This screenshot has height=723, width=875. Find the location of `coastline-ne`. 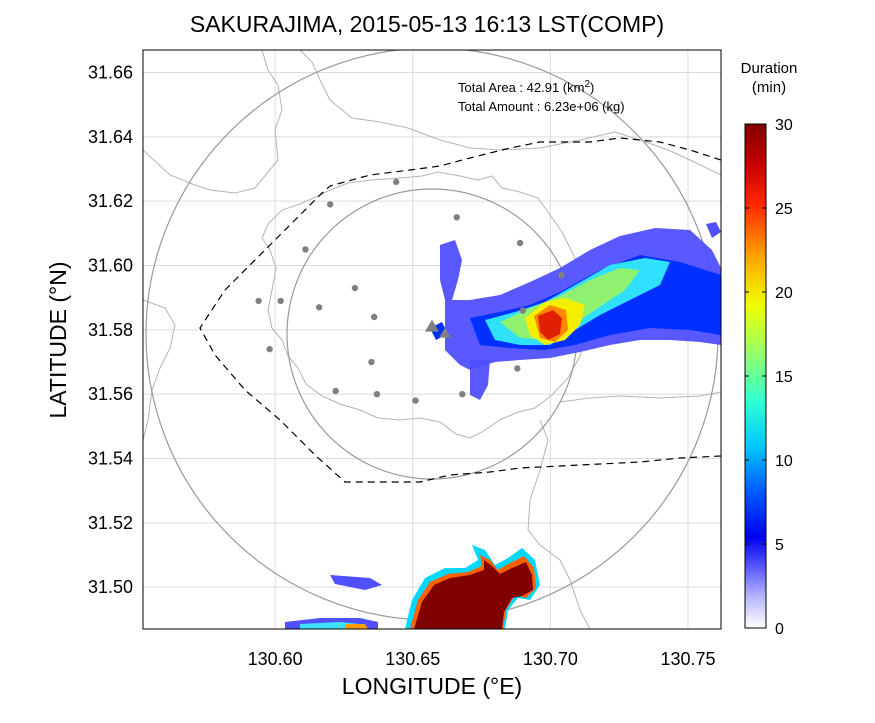

coastline-ne is located at coordinates (510, 113).